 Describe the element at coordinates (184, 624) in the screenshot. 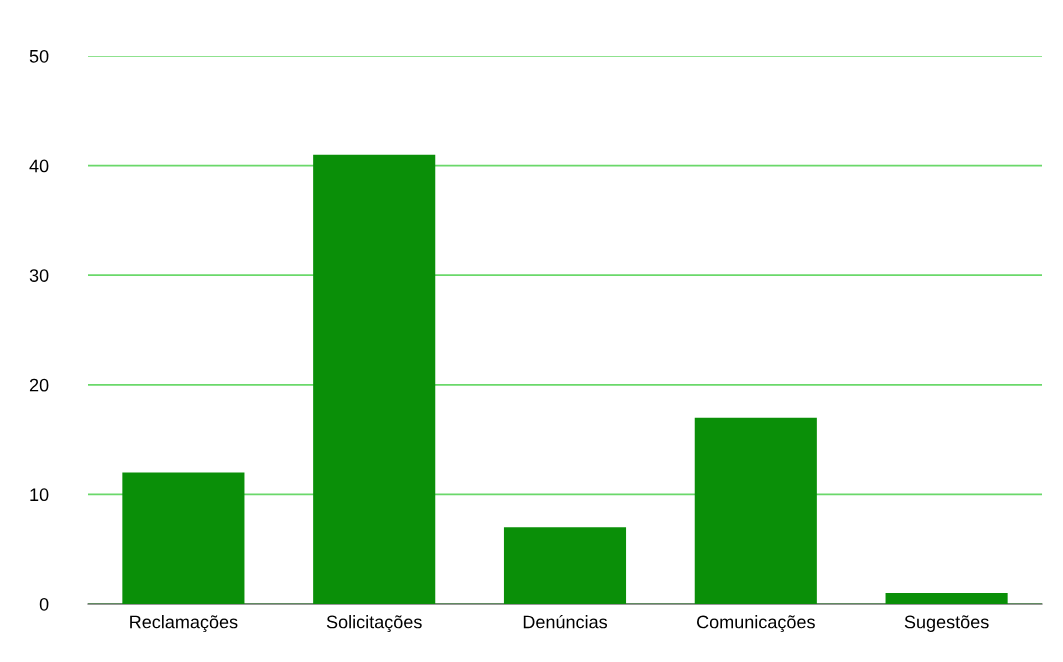

I see `x-tick-label: Reclamações` at that location.